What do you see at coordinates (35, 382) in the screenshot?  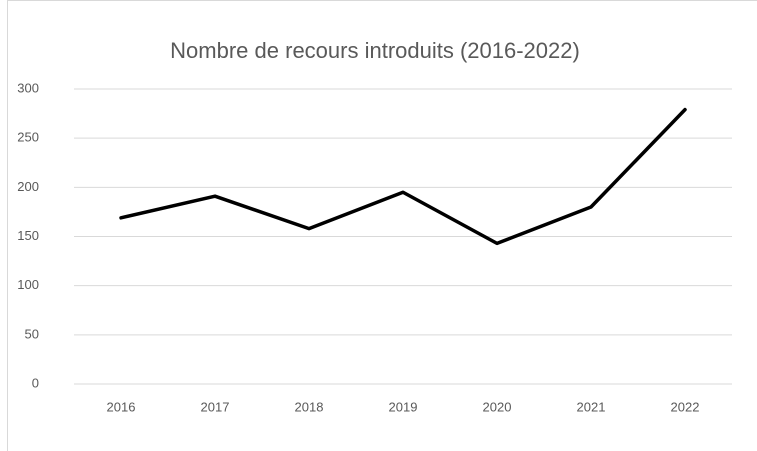 I see `y-tick-label: 0` at bounding box center [35, 382].